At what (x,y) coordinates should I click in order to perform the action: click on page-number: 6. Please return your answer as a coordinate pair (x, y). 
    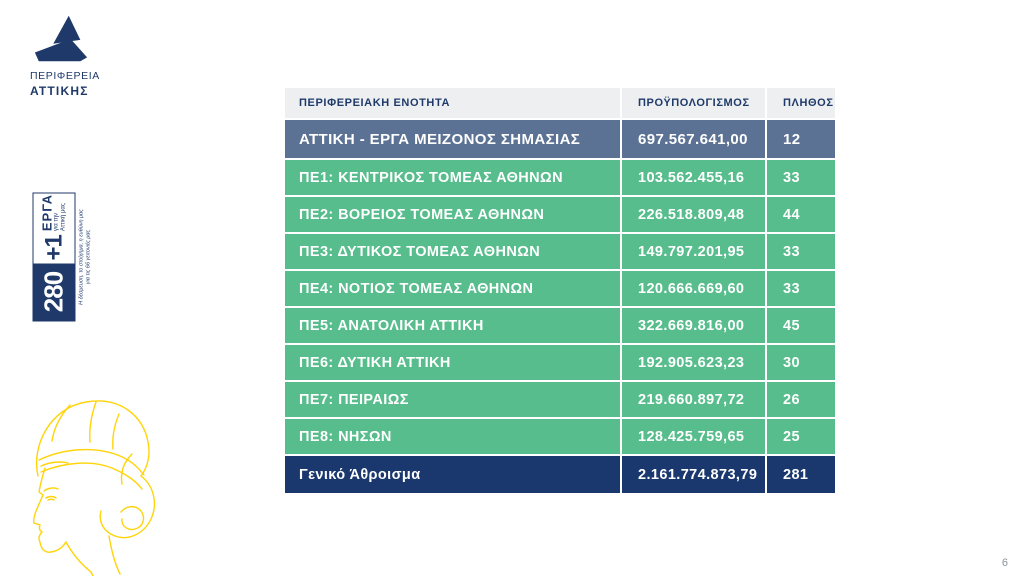
    Looking at the image, I should click on (1004, 563).